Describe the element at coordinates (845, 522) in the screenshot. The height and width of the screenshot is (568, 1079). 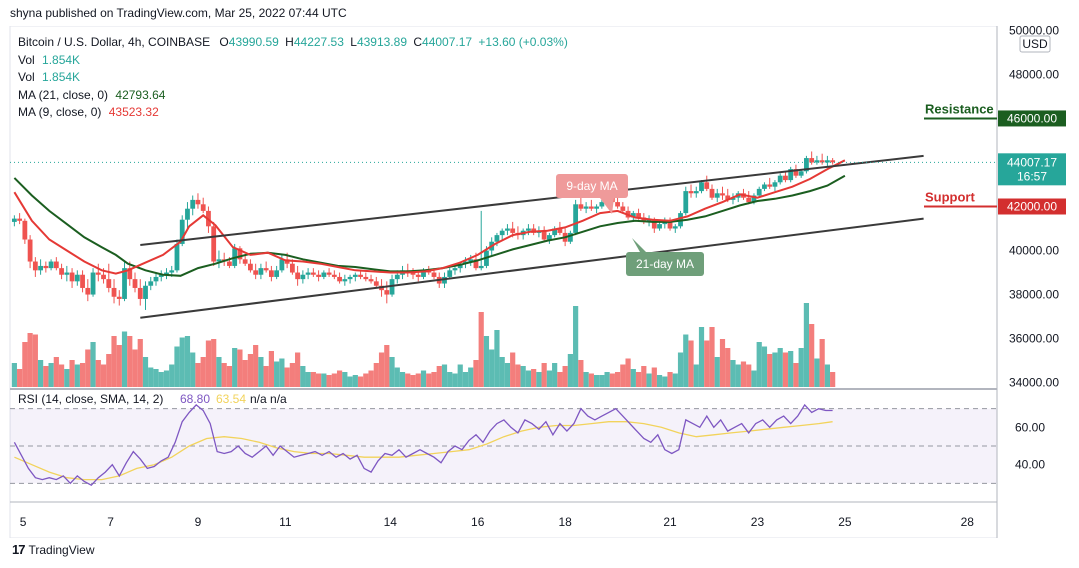
I see `time-tick-label: 25` at that location.